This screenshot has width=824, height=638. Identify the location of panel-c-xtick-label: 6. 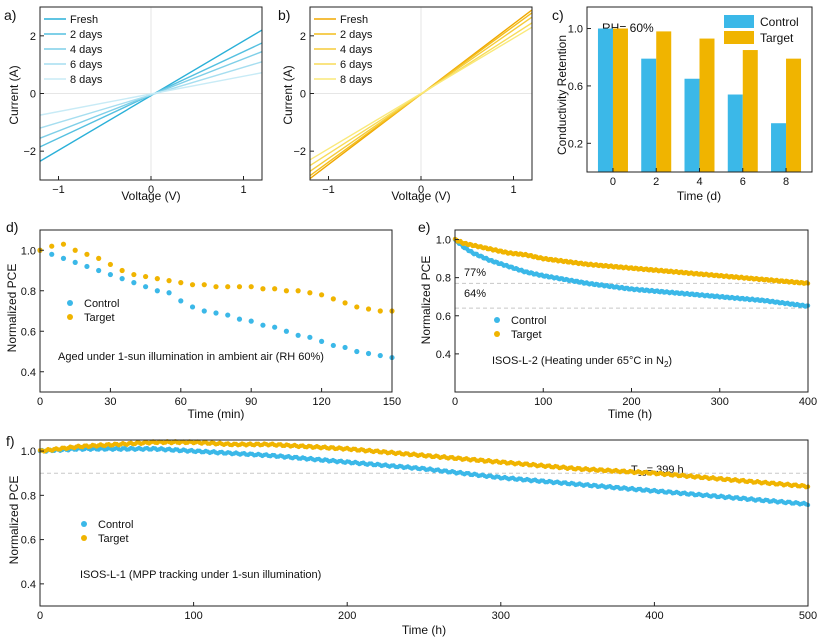
(743, 182).